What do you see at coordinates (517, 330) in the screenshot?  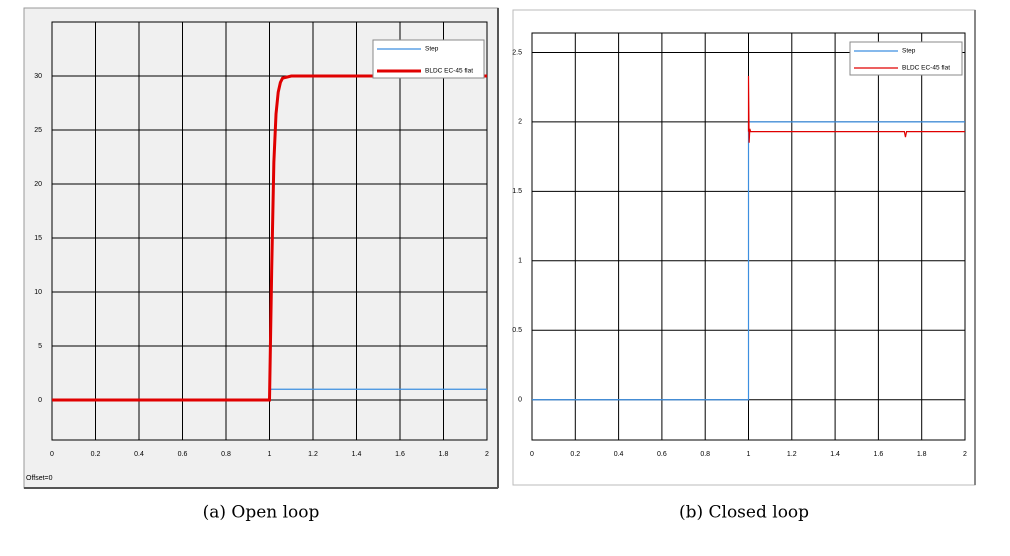 I see `y-tick-label: 0.5` at bounding box center [517, 330].